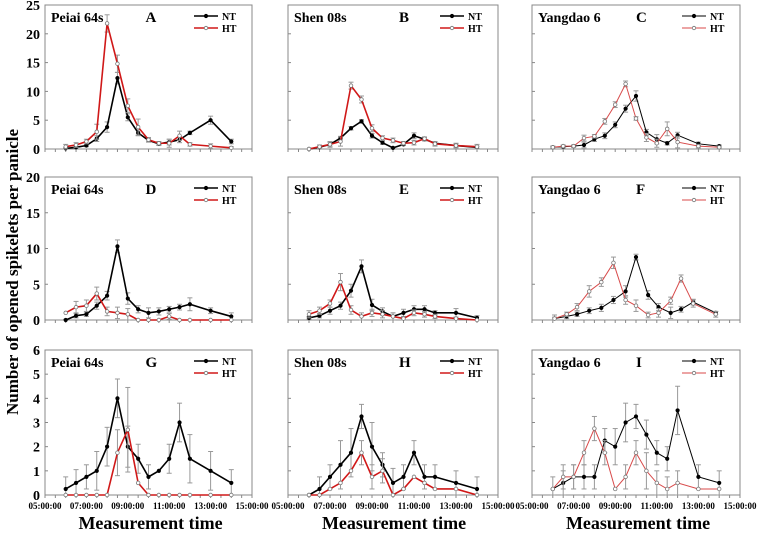 The height and width of the screenshot is (537, 760). Describe the element at coordinates (33, 35) in the screenshot. I see `y-tick-label: 20` at that location.